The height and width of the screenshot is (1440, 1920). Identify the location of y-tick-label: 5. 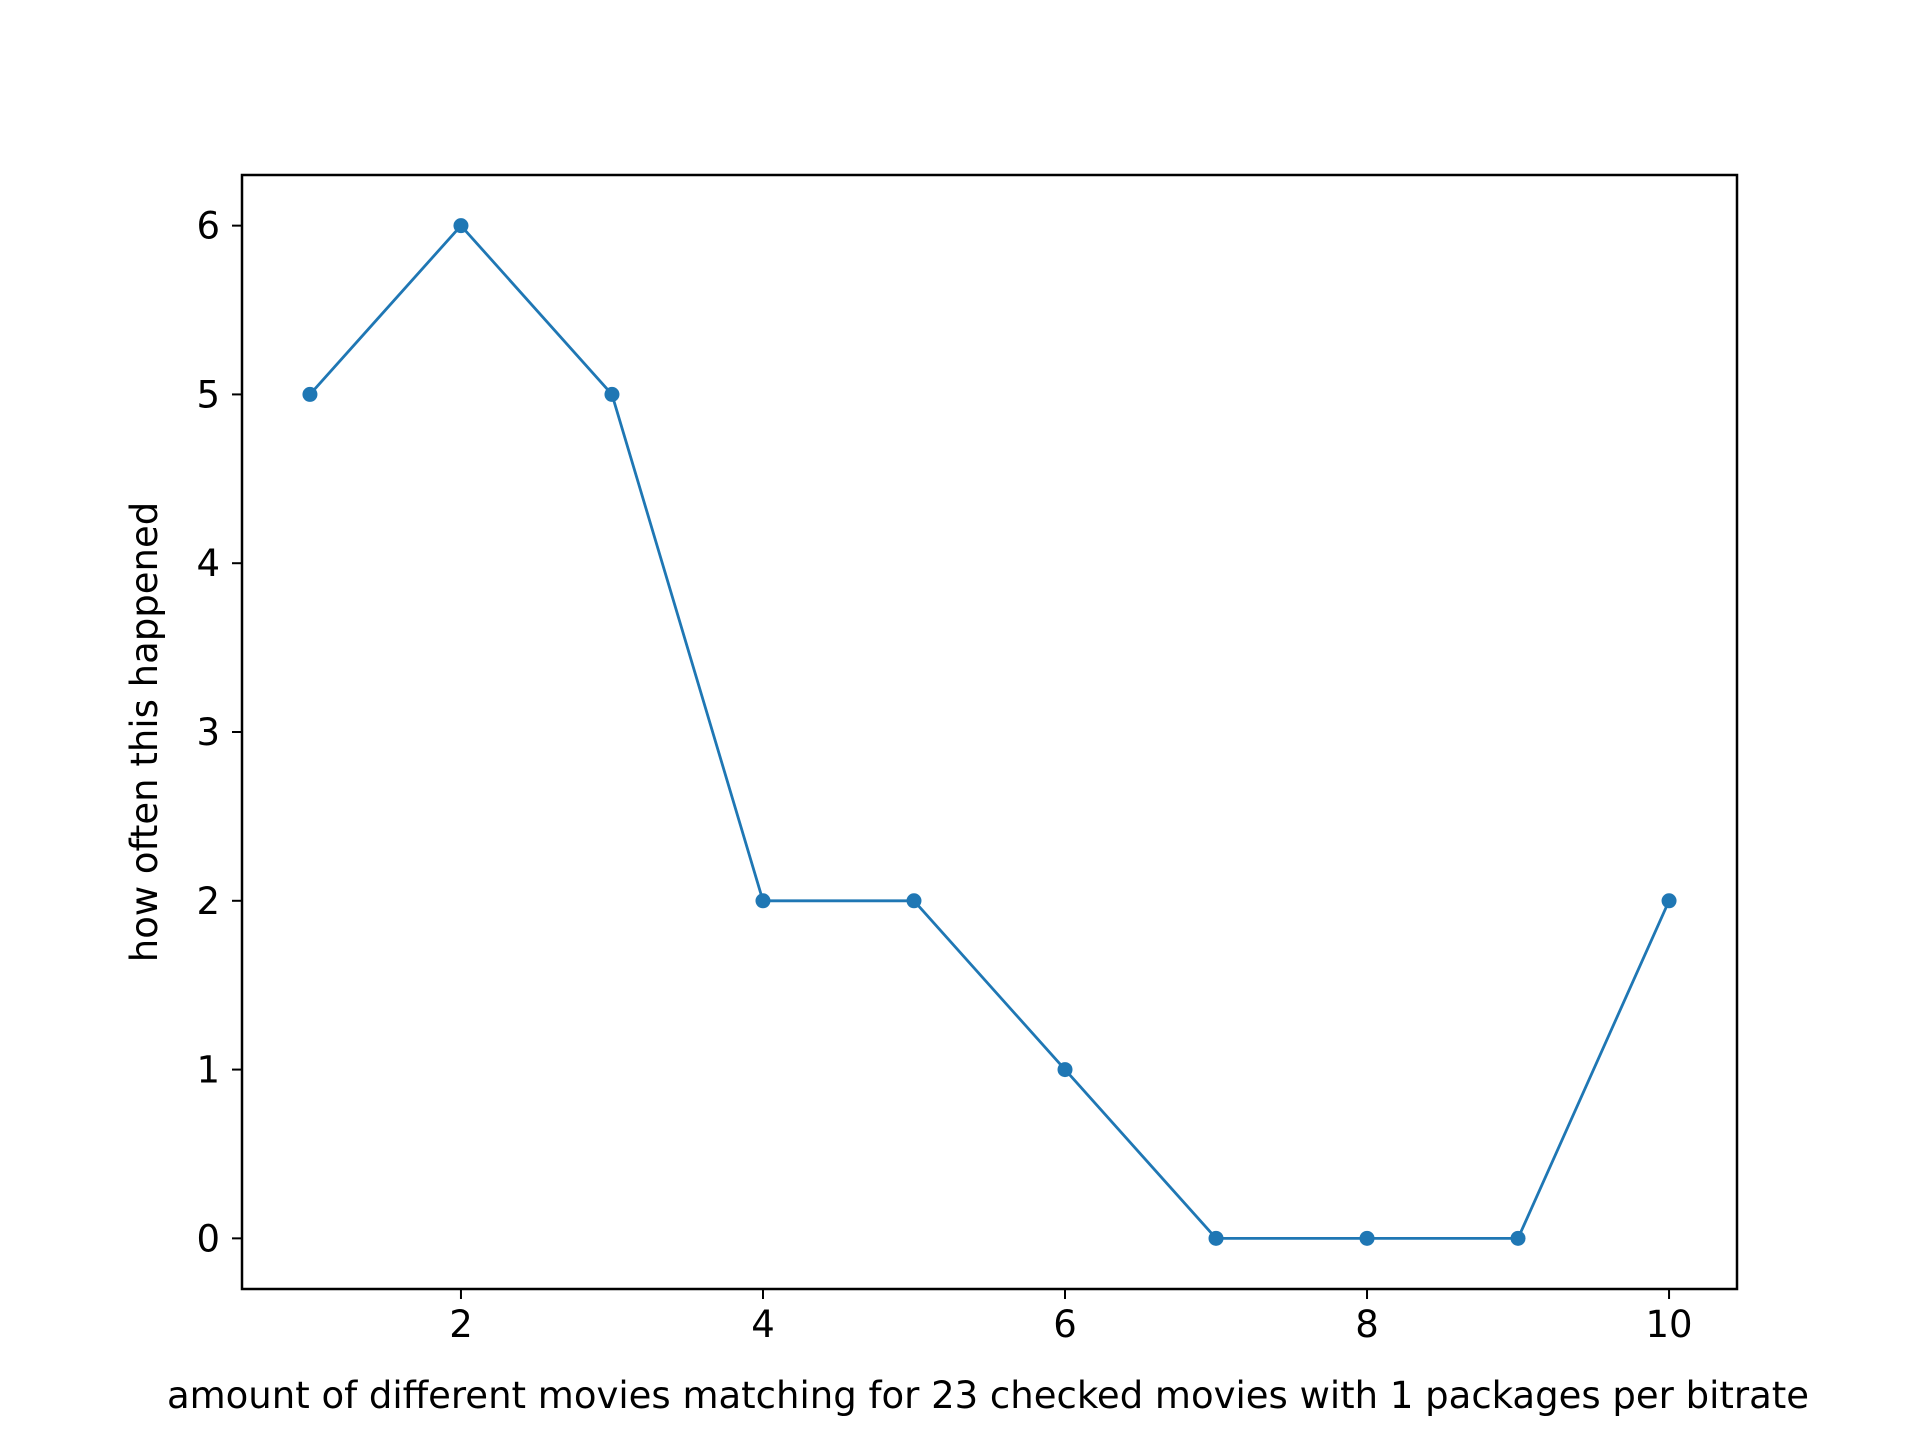
(208, 394).